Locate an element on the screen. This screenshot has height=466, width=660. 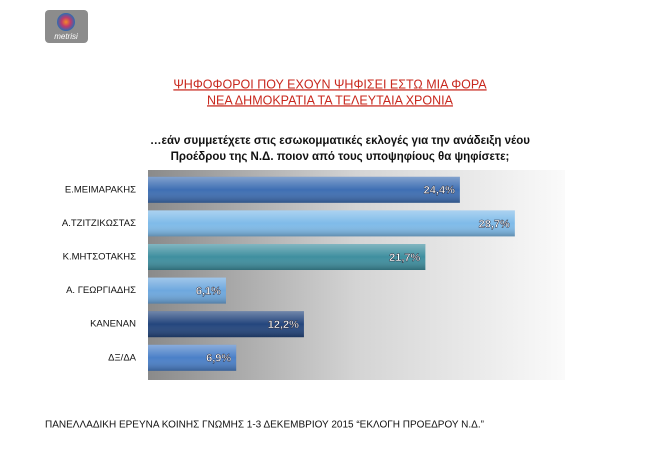
category-label: ΔΞ/ΔΑ is located at coordinates (122, 357).